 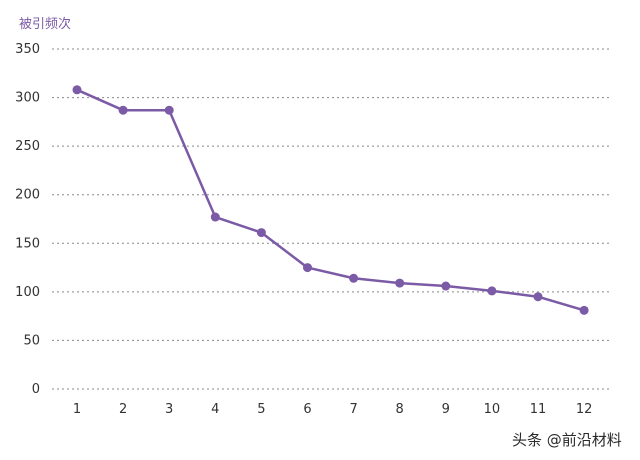 What do you see at coordinates (27, 146) in the screenshot?
I see `y-tick-250: 250` at bounding box center [27, 146].